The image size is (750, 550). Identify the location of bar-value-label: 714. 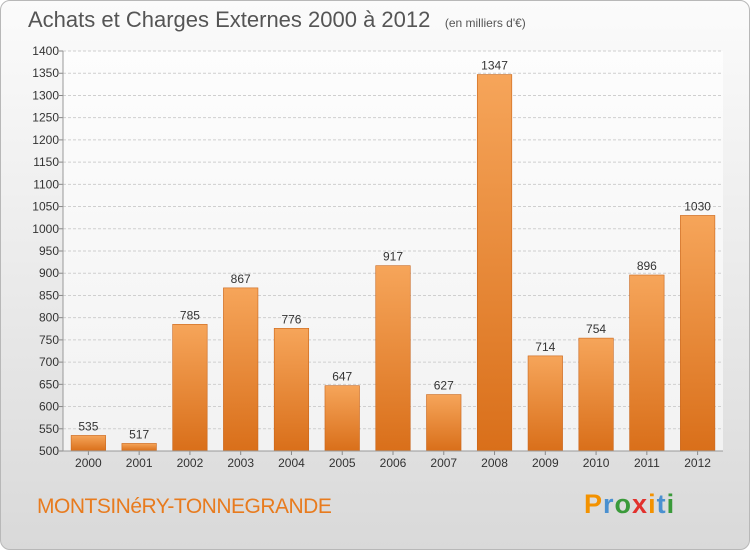
(545, 347).